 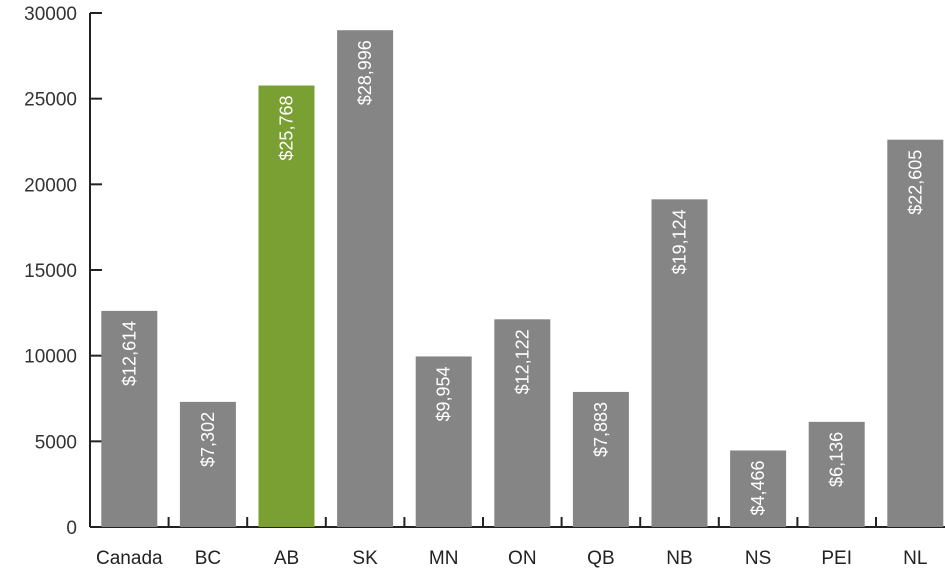 What do you see at coordinates (522, 361) in the screenshot?
I see `data-label-on: $12,122` at bounding box center [522, 361].